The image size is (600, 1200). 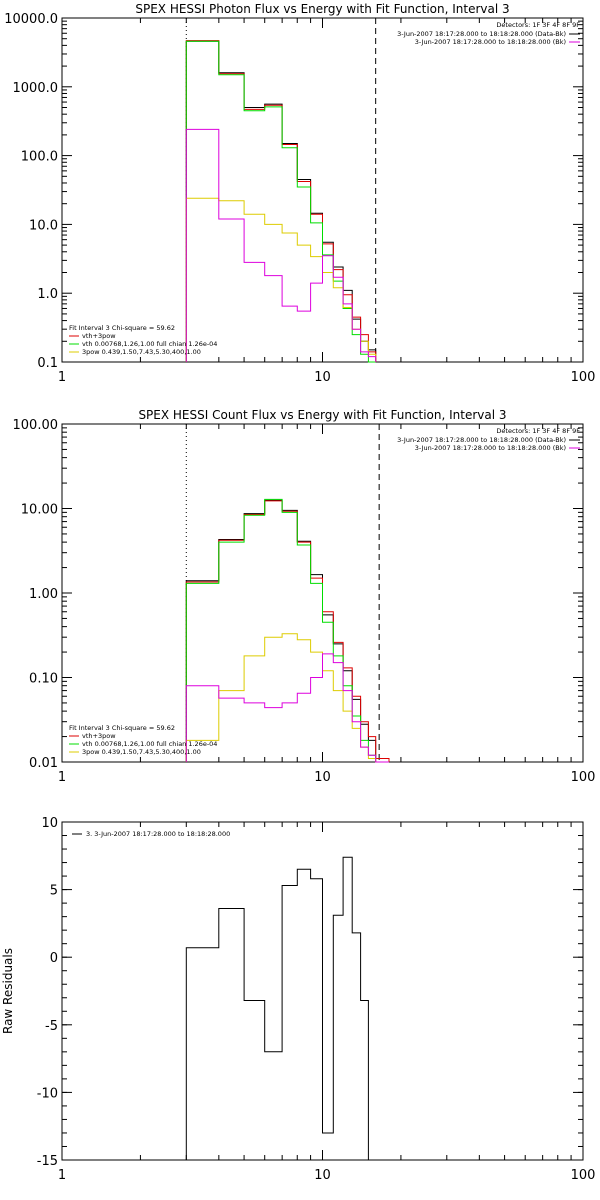 I want to click on y-axis-label: Raw Residuals, so click(x=8, y=991).